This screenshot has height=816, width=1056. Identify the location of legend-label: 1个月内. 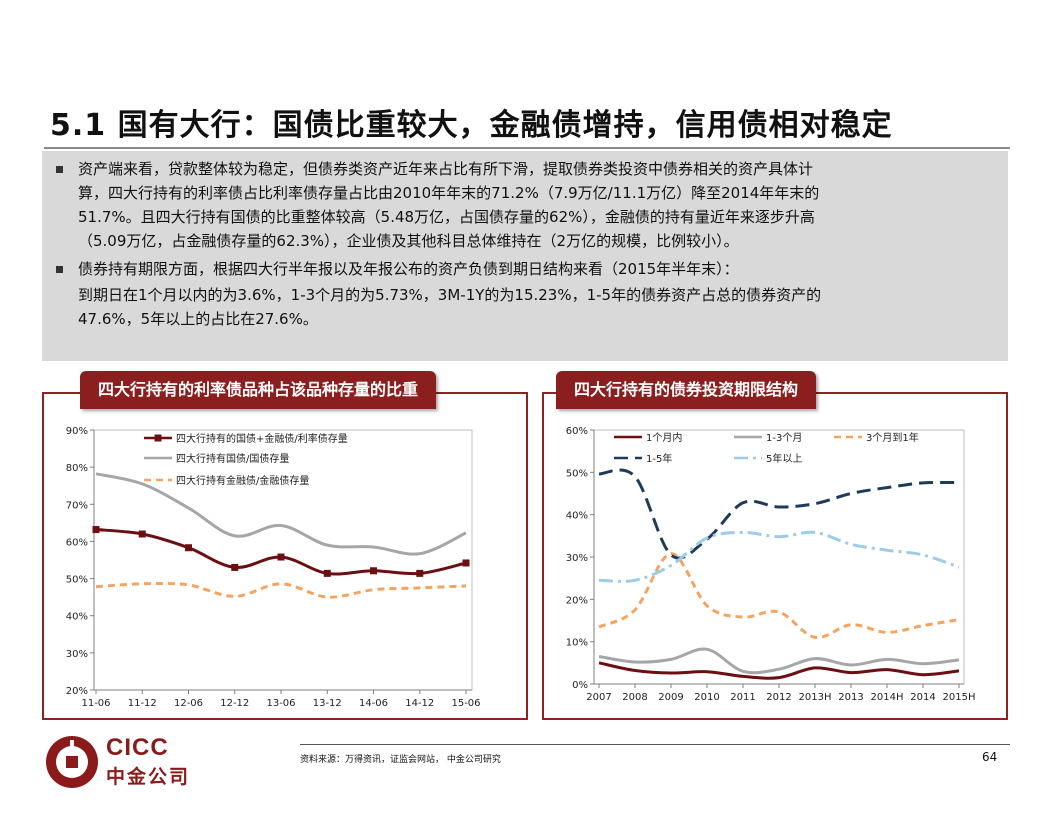
(664, 437).